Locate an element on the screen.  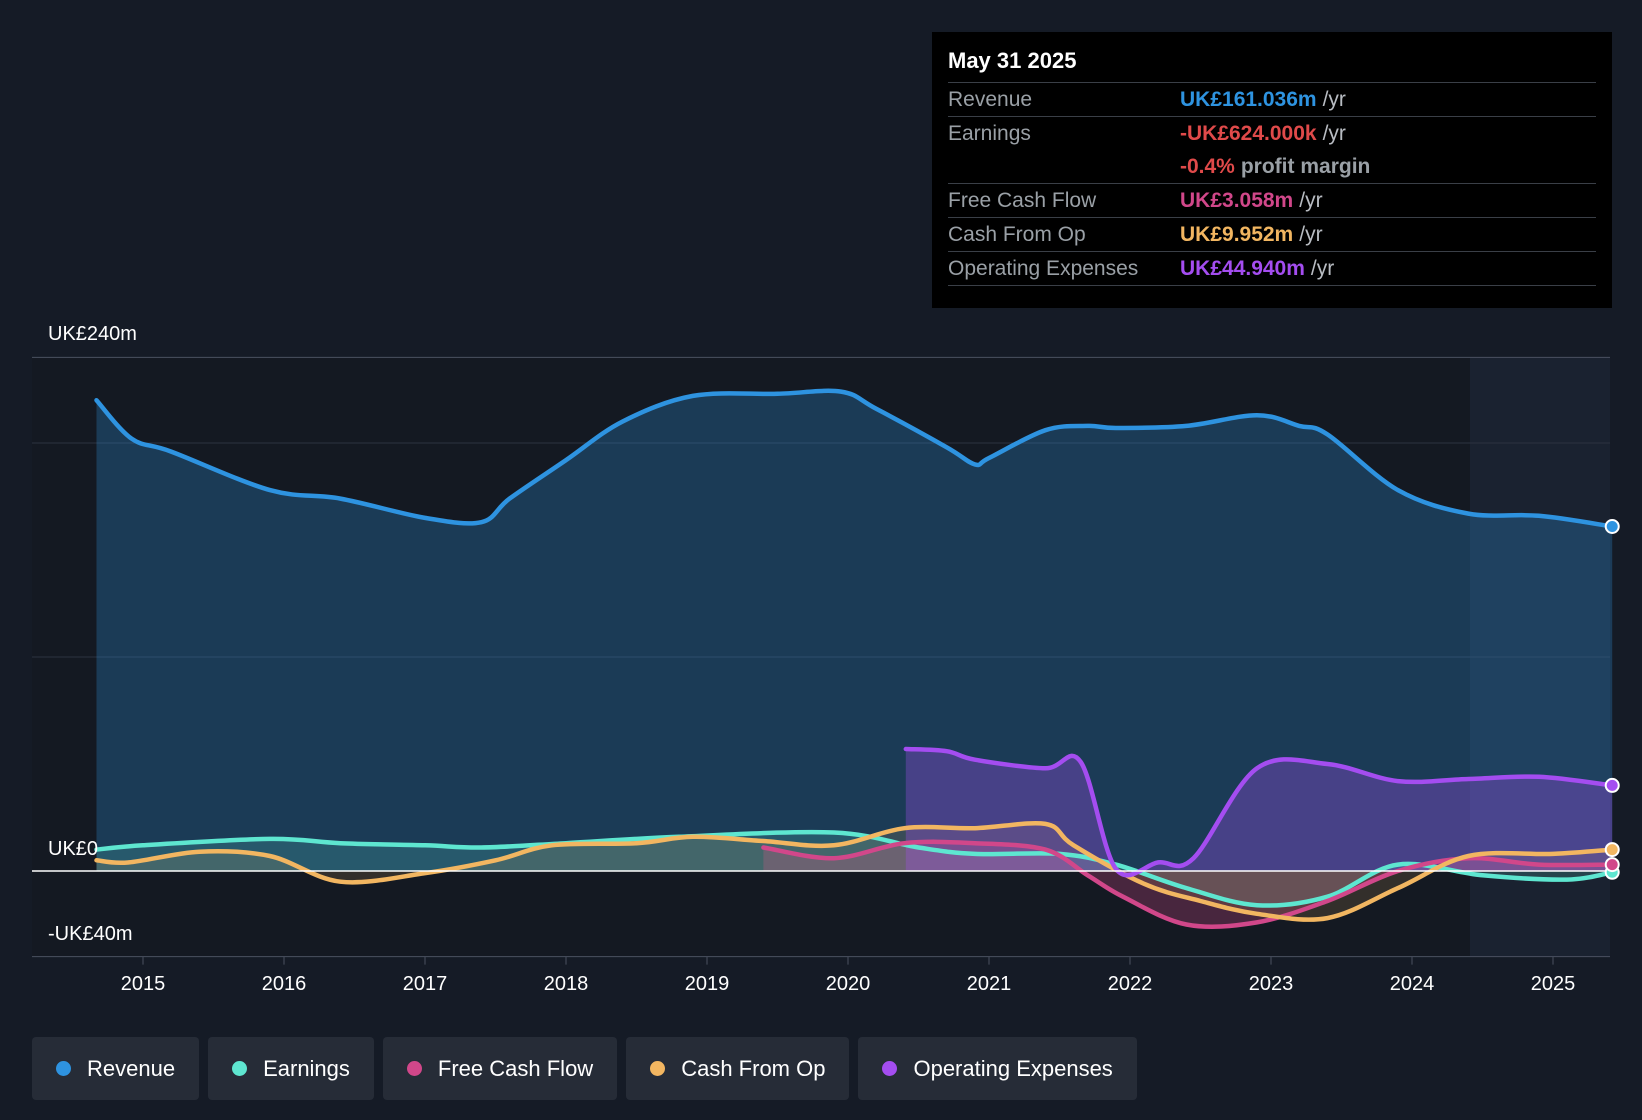
legend-item-cash-from-op: Cash From Op is located at coordinates (738, 1068).